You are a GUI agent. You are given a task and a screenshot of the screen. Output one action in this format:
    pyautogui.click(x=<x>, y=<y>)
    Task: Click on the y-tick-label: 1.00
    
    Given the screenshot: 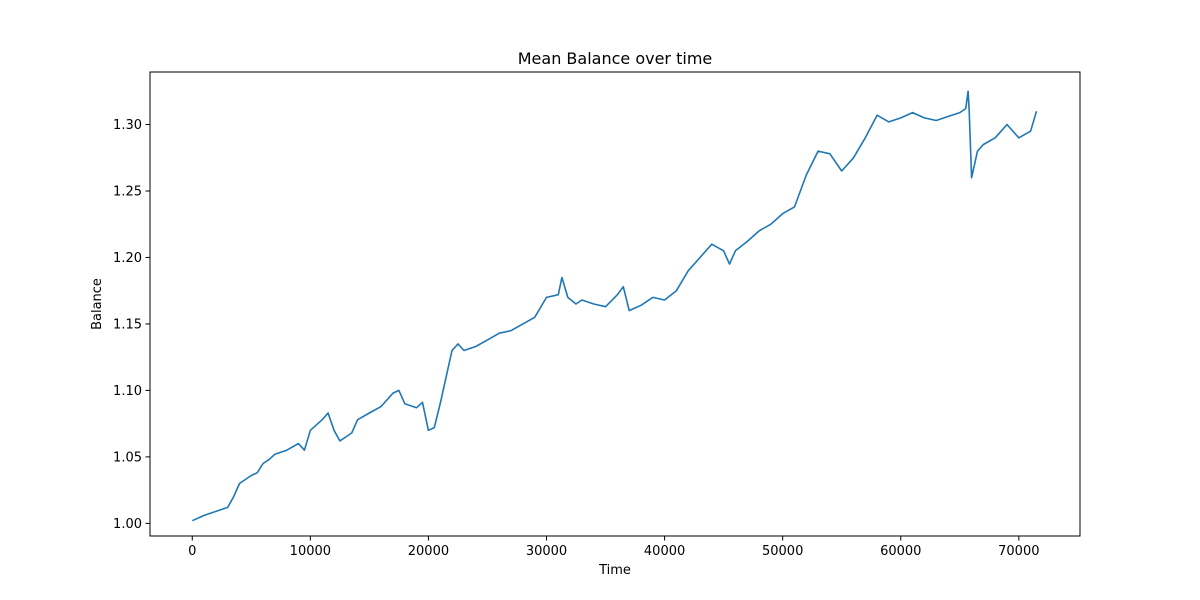 What is the action you would take?
    pyautogui.click(x=127, y=524)
    